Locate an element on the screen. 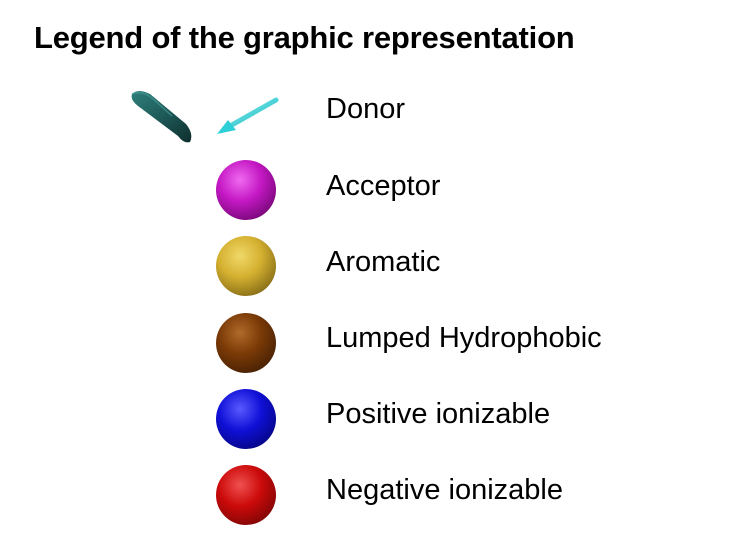  negative-ionizable-sphere-icon is located at coordinates (246, 495).